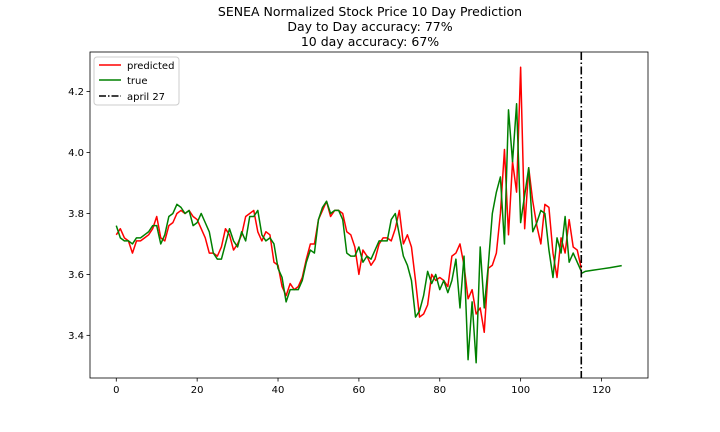 The image size is (720, 432). Describe the element at coordinates (76, 275) in the screenshot. I see `y-tick-label: 3.6` at that location.